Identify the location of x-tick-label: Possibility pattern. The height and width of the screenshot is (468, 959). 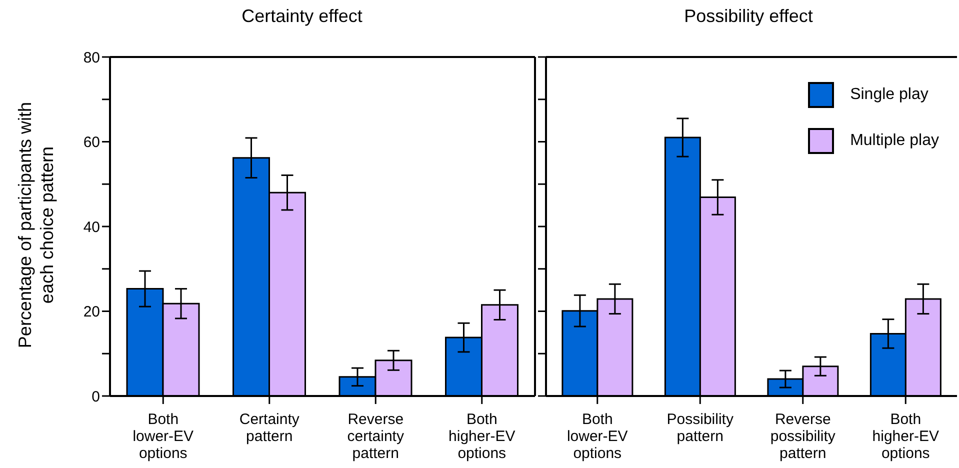
(700, 428).